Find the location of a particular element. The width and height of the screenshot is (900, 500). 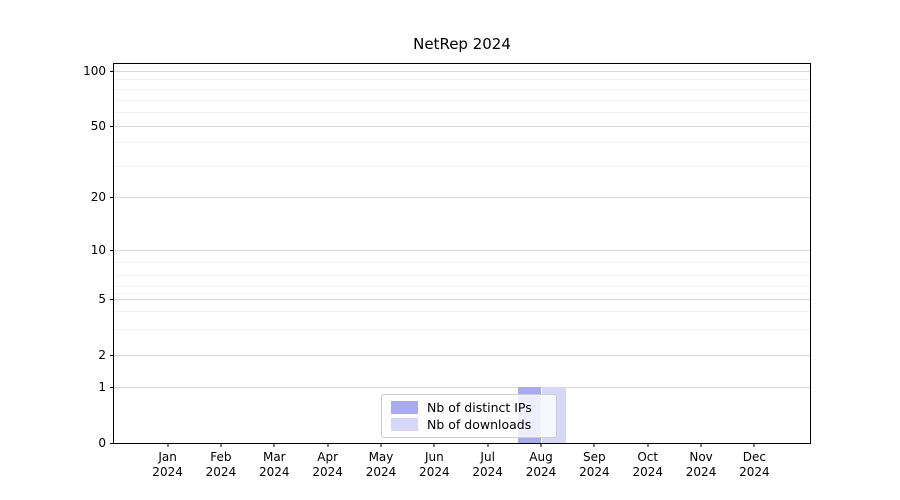

y-tick-label: 1 is located at coordinates (102, 387).